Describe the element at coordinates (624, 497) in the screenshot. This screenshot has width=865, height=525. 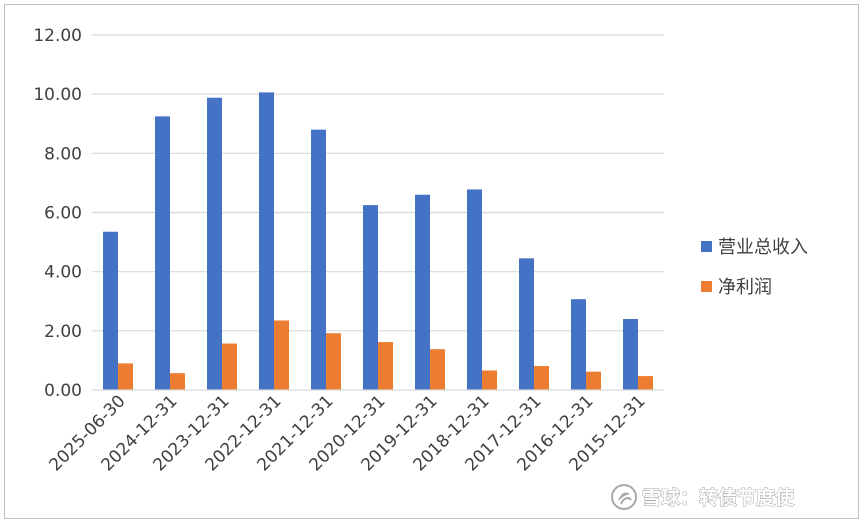
I see `snowball-logo-icon` at that location.